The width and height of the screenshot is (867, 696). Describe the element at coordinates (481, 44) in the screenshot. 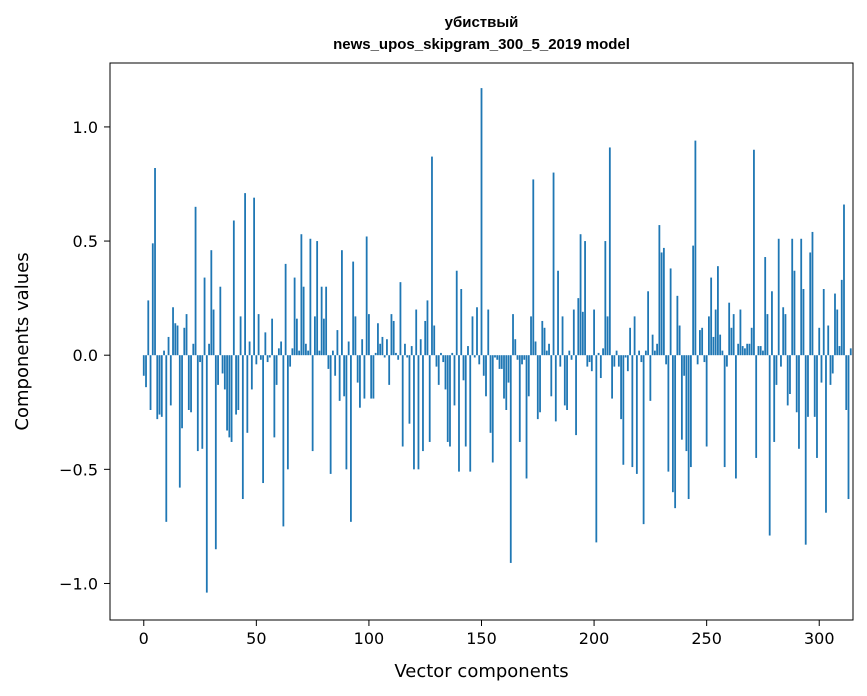

I see `chart-title-line2: news_upos_skipgram_300_5_2019 model` at that location.